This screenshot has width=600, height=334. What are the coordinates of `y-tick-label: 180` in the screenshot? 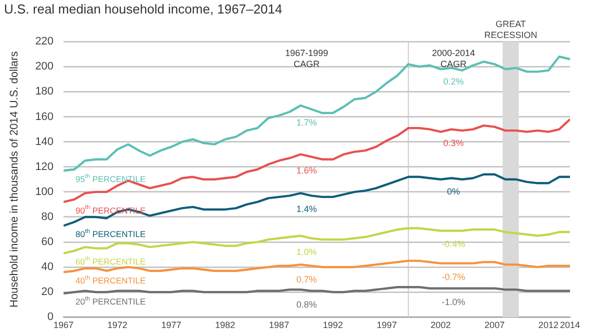 It's located at (44, 92).